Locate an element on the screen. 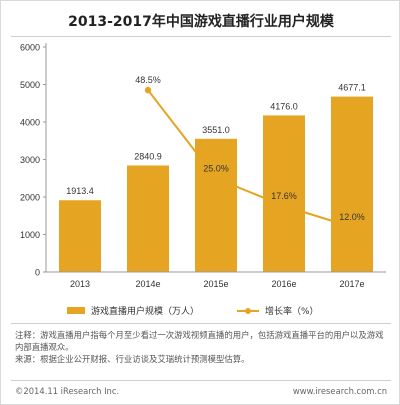  y-tick-label: 6000 is located at coordinates (30, 48).